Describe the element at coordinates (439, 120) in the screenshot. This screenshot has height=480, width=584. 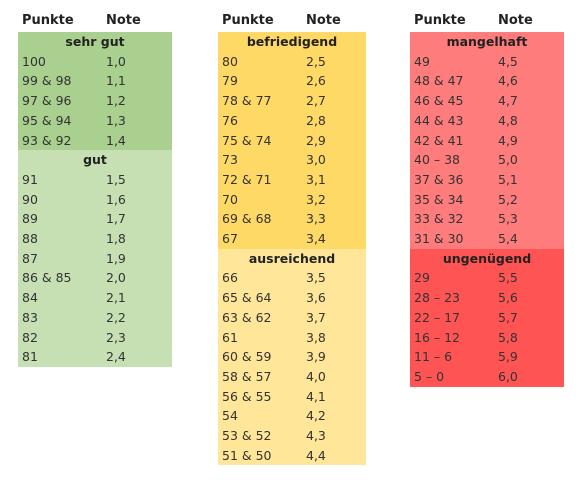
I see `points-cell: 44 & 43` at that location.